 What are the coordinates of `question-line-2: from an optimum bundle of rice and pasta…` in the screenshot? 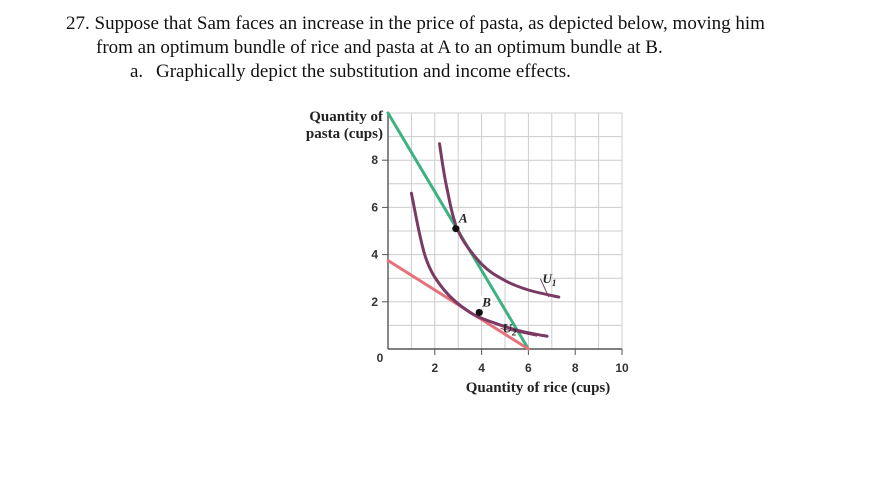 It's located at (379, 47).